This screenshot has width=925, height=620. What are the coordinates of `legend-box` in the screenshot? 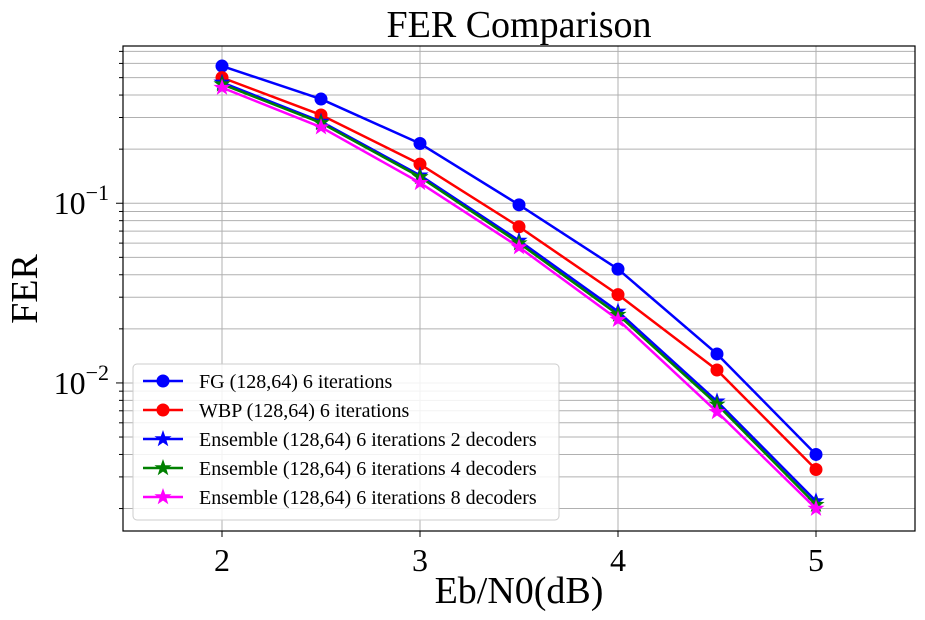 It's located at (346, 442).